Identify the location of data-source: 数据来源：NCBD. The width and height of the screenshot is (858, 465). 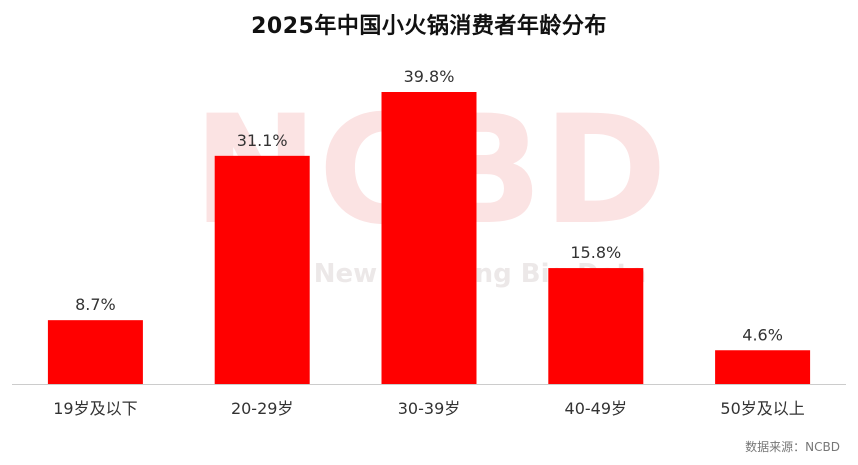
(792, 447).